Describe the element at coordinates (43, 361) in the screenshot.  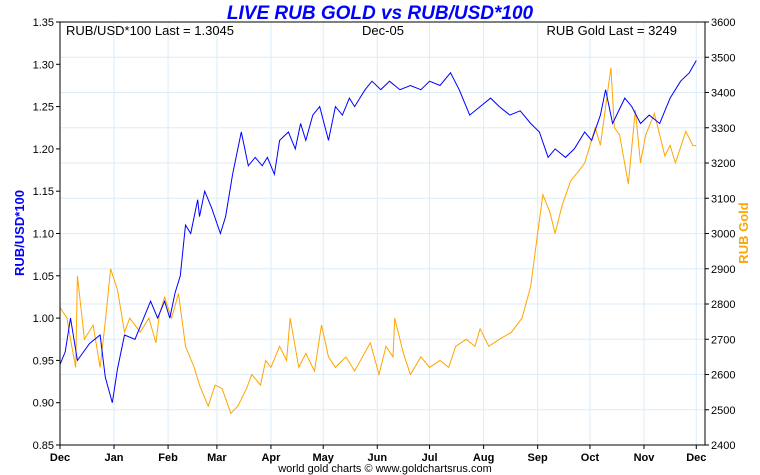
I see `left-tick-label: 0.95` at that location.